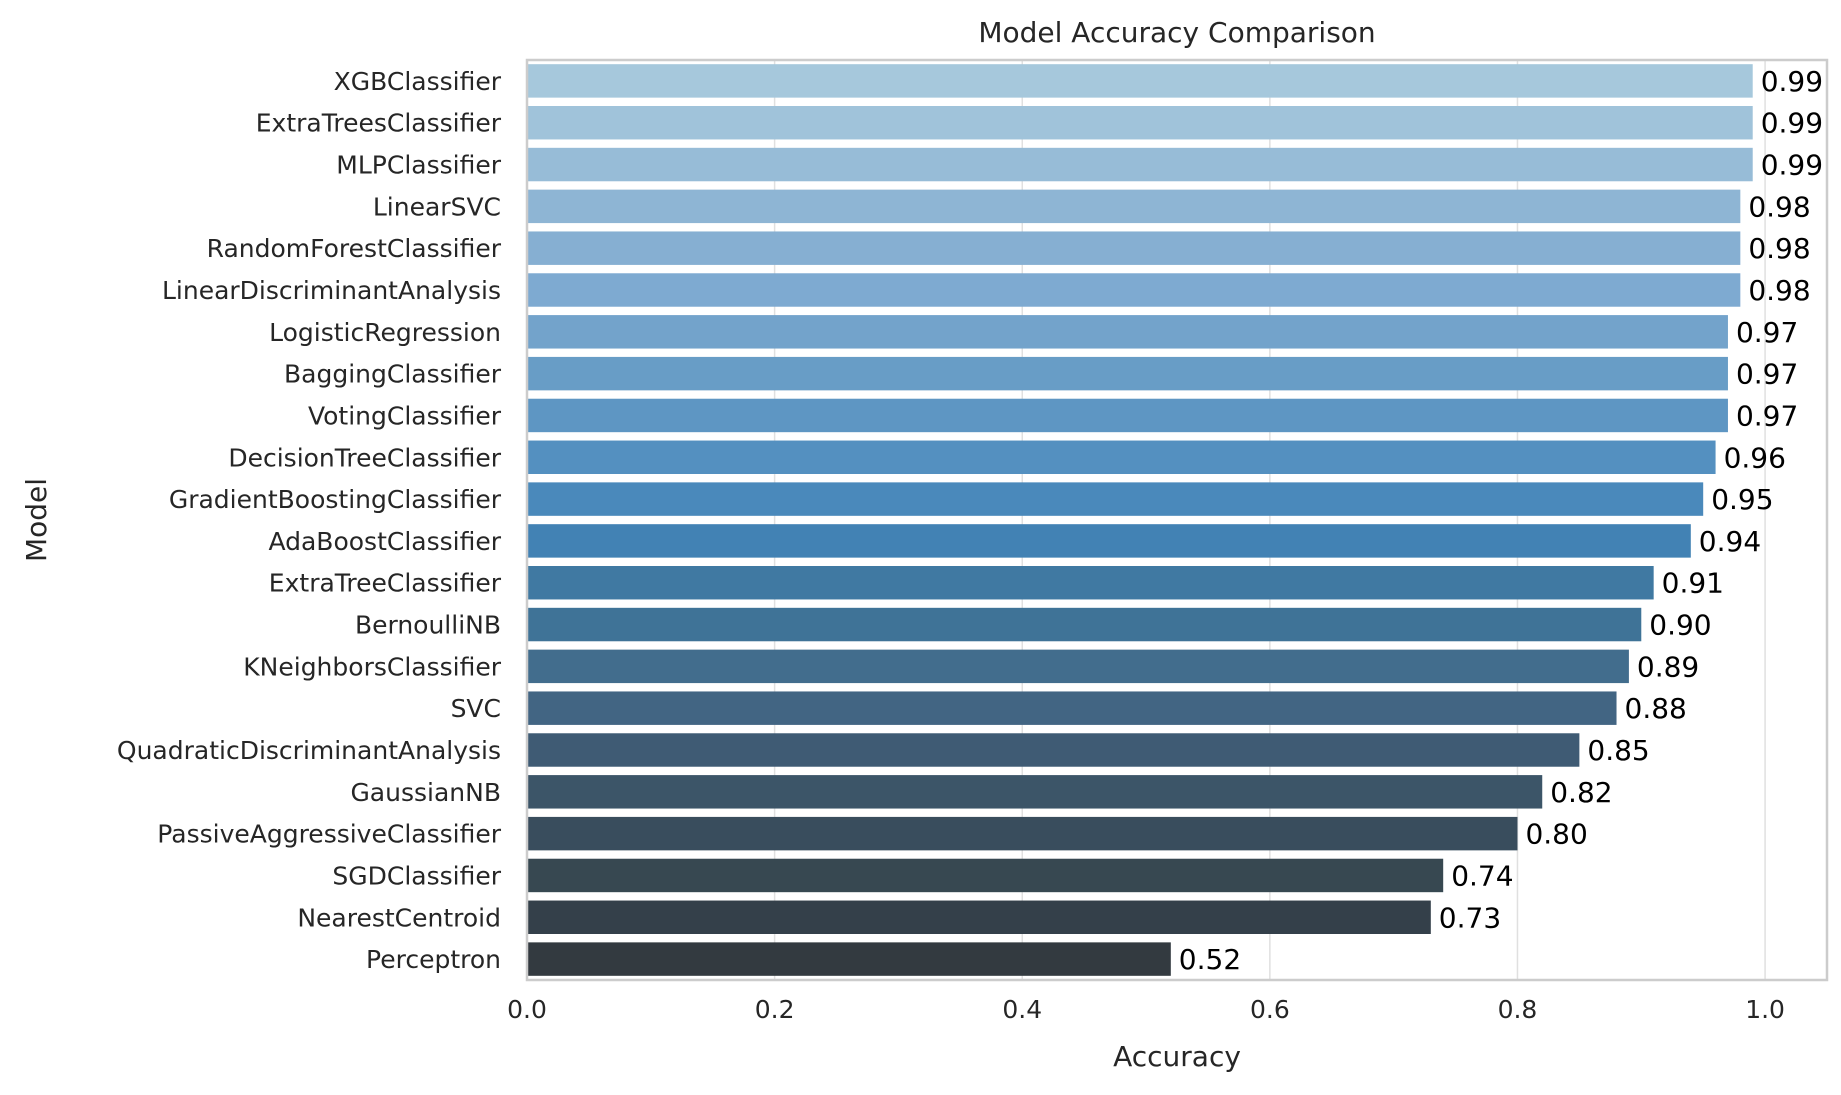 Image resolution: width=1841 pixels, height=1095 pixels. Describe the element at coordinates (433, 959) in the screenshot. I see `y-tick-label: Perceptron` at that location.